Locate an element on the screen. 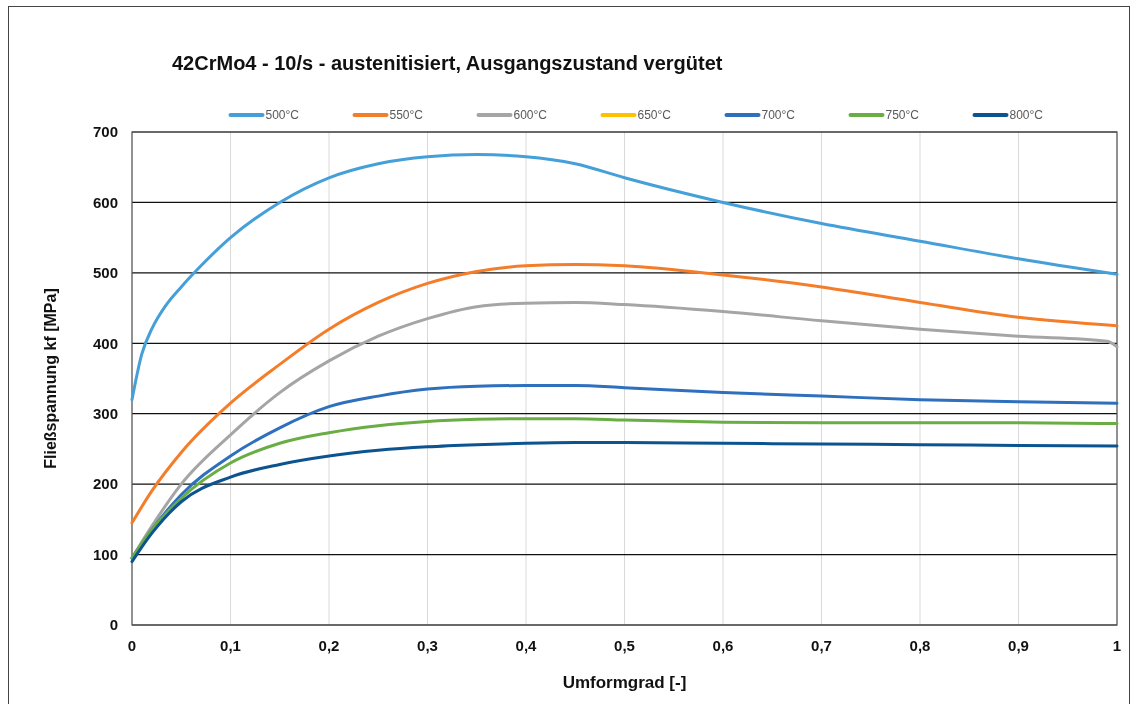 The height and width of the screenshot is (704, 1131). y-tick-label: 300 is located at coordinates (105, 413).